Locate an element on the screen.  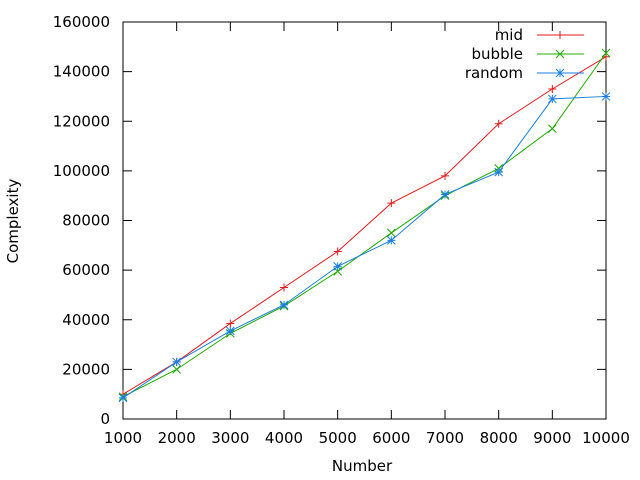
x-tick-label: 9000 is located at coordinates (552, 438).